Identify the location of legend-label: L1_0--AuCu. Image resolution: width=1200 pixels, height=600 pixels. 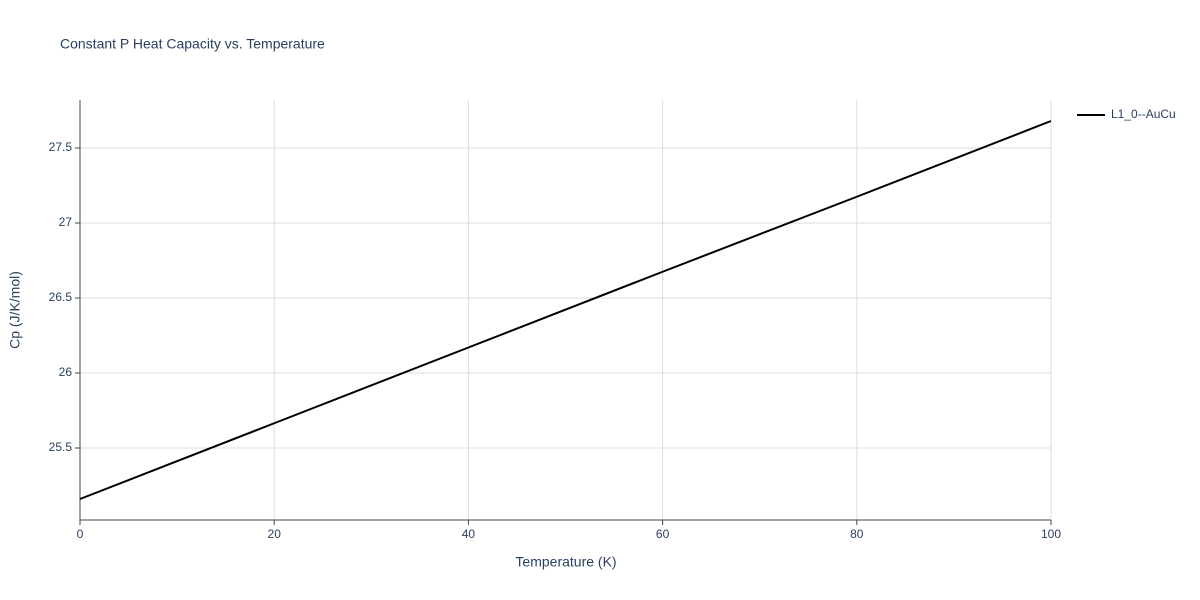
(1143, 114).